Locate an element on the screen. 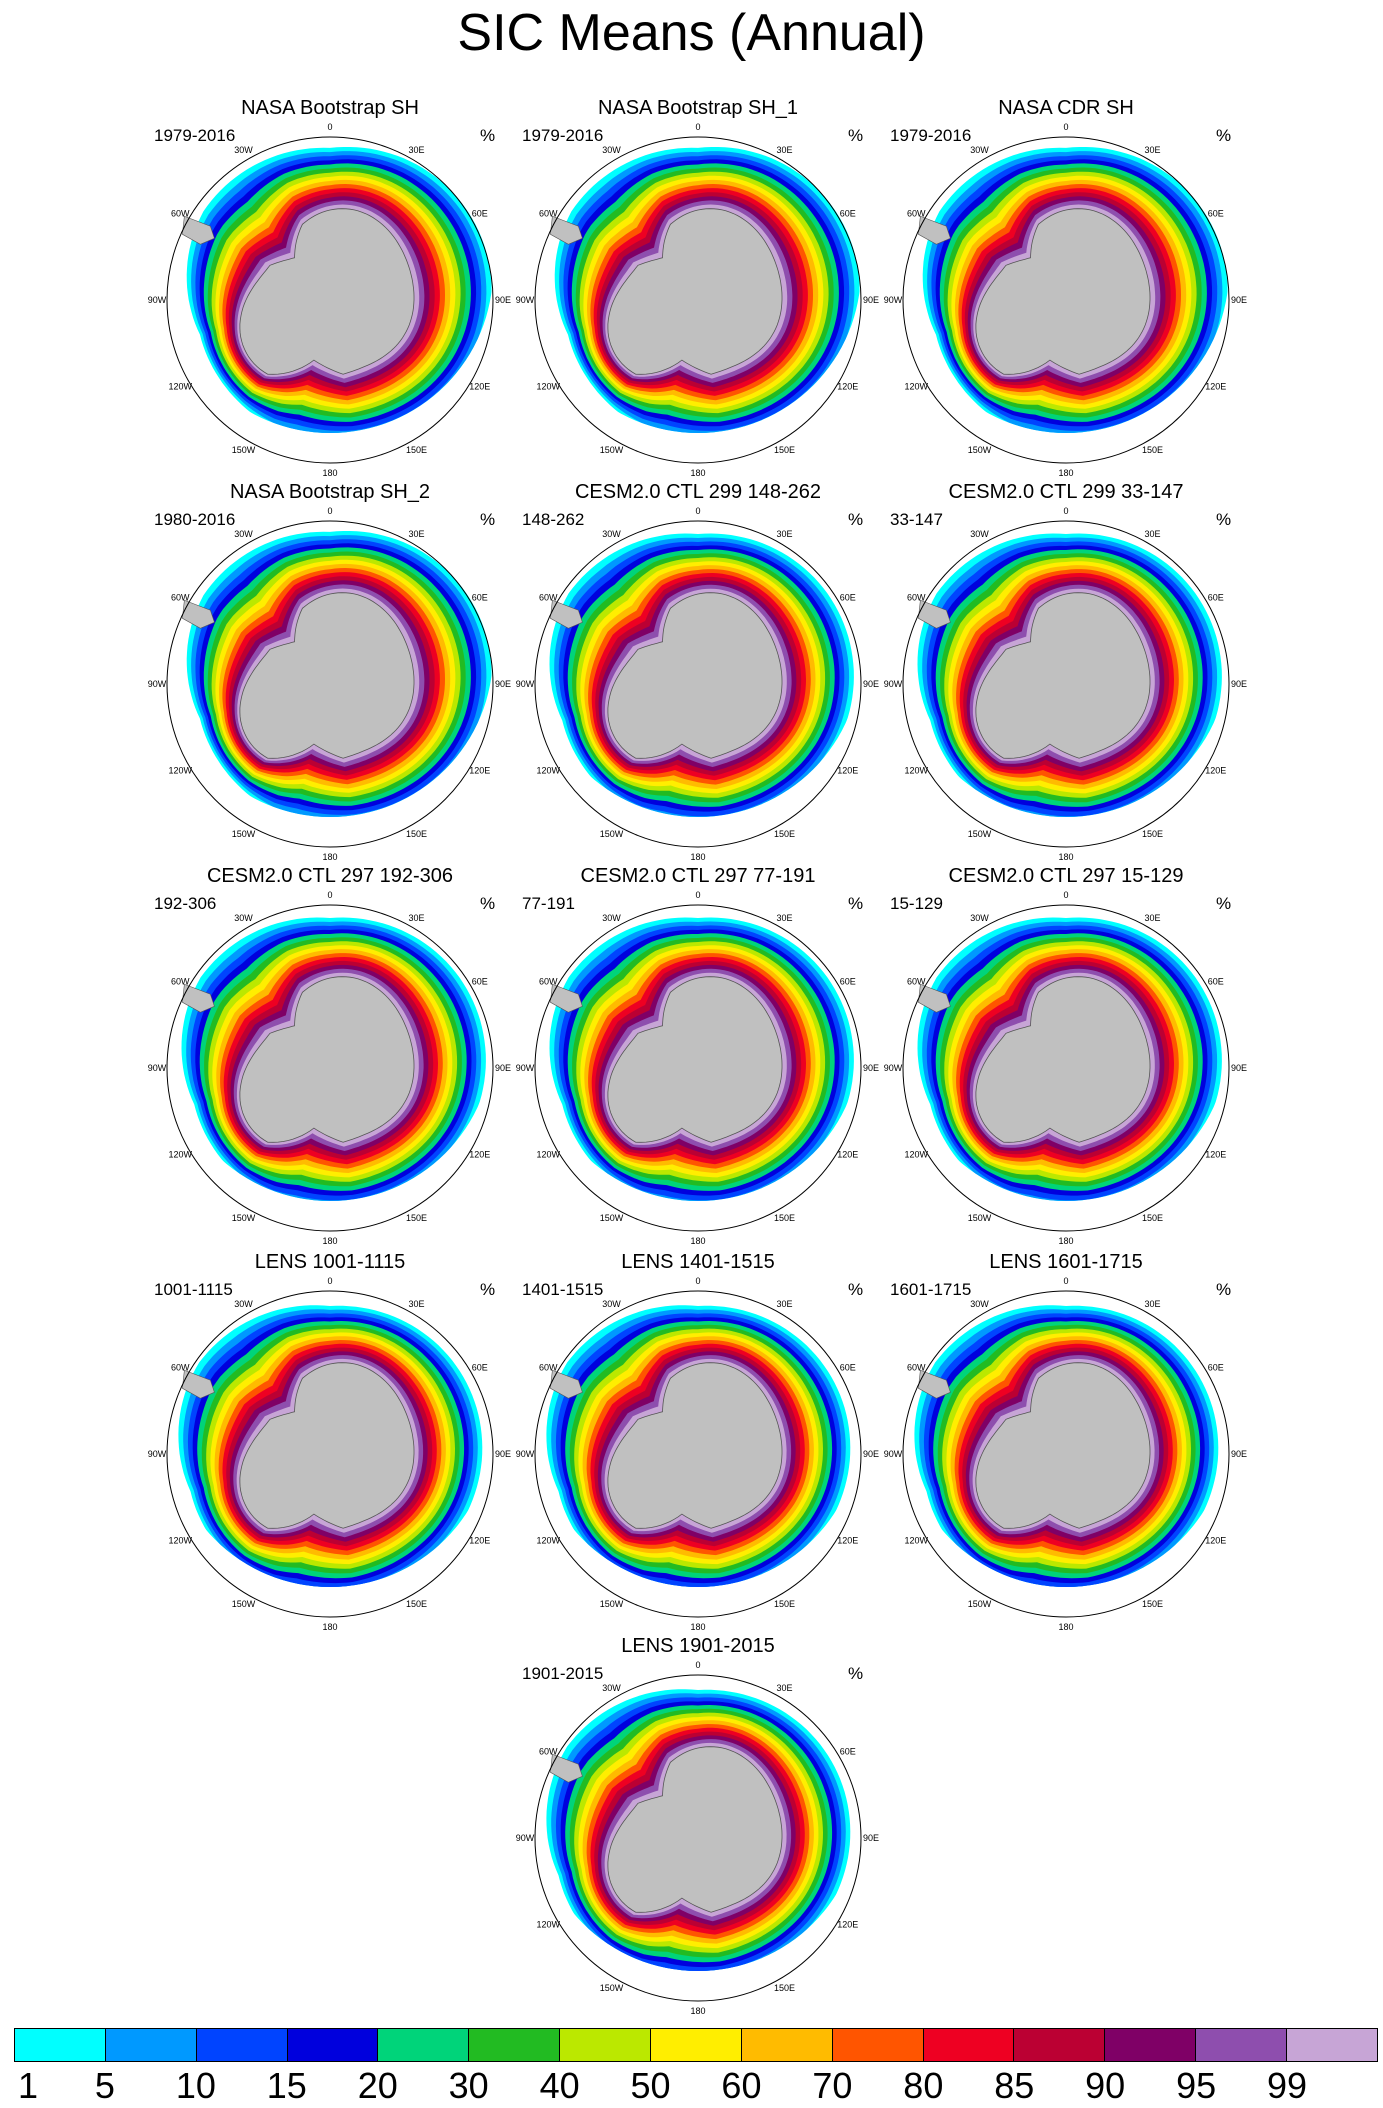  panel-title: LENS 1001-1115 is located at coordinates (330, 1262).